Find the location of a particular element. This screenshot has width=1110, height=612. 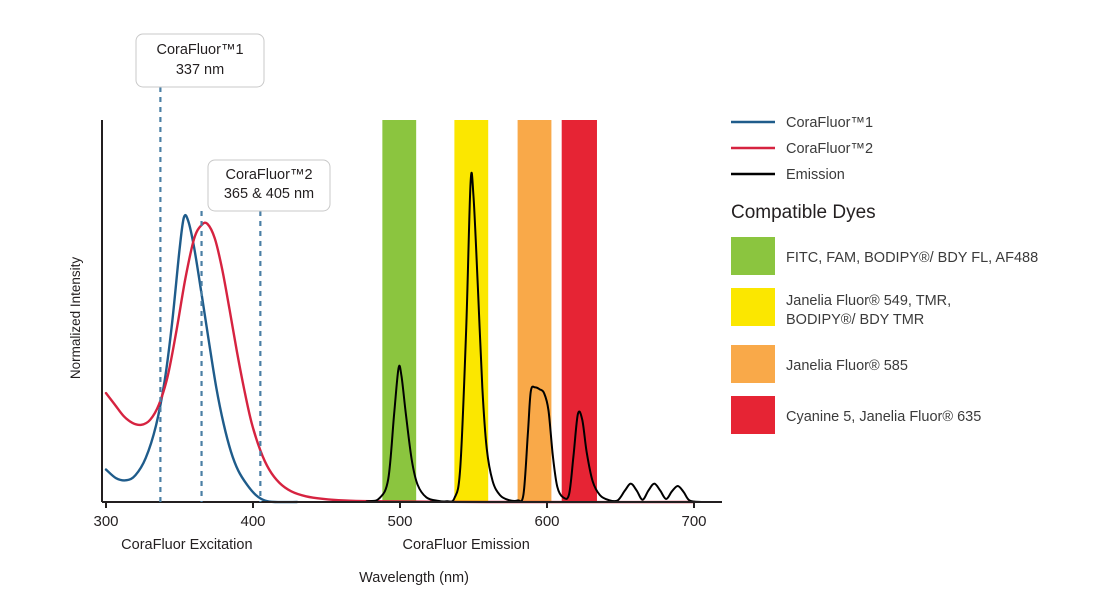

legend-label-0: CoraFluor™1 is located at coordinates (829, 123).